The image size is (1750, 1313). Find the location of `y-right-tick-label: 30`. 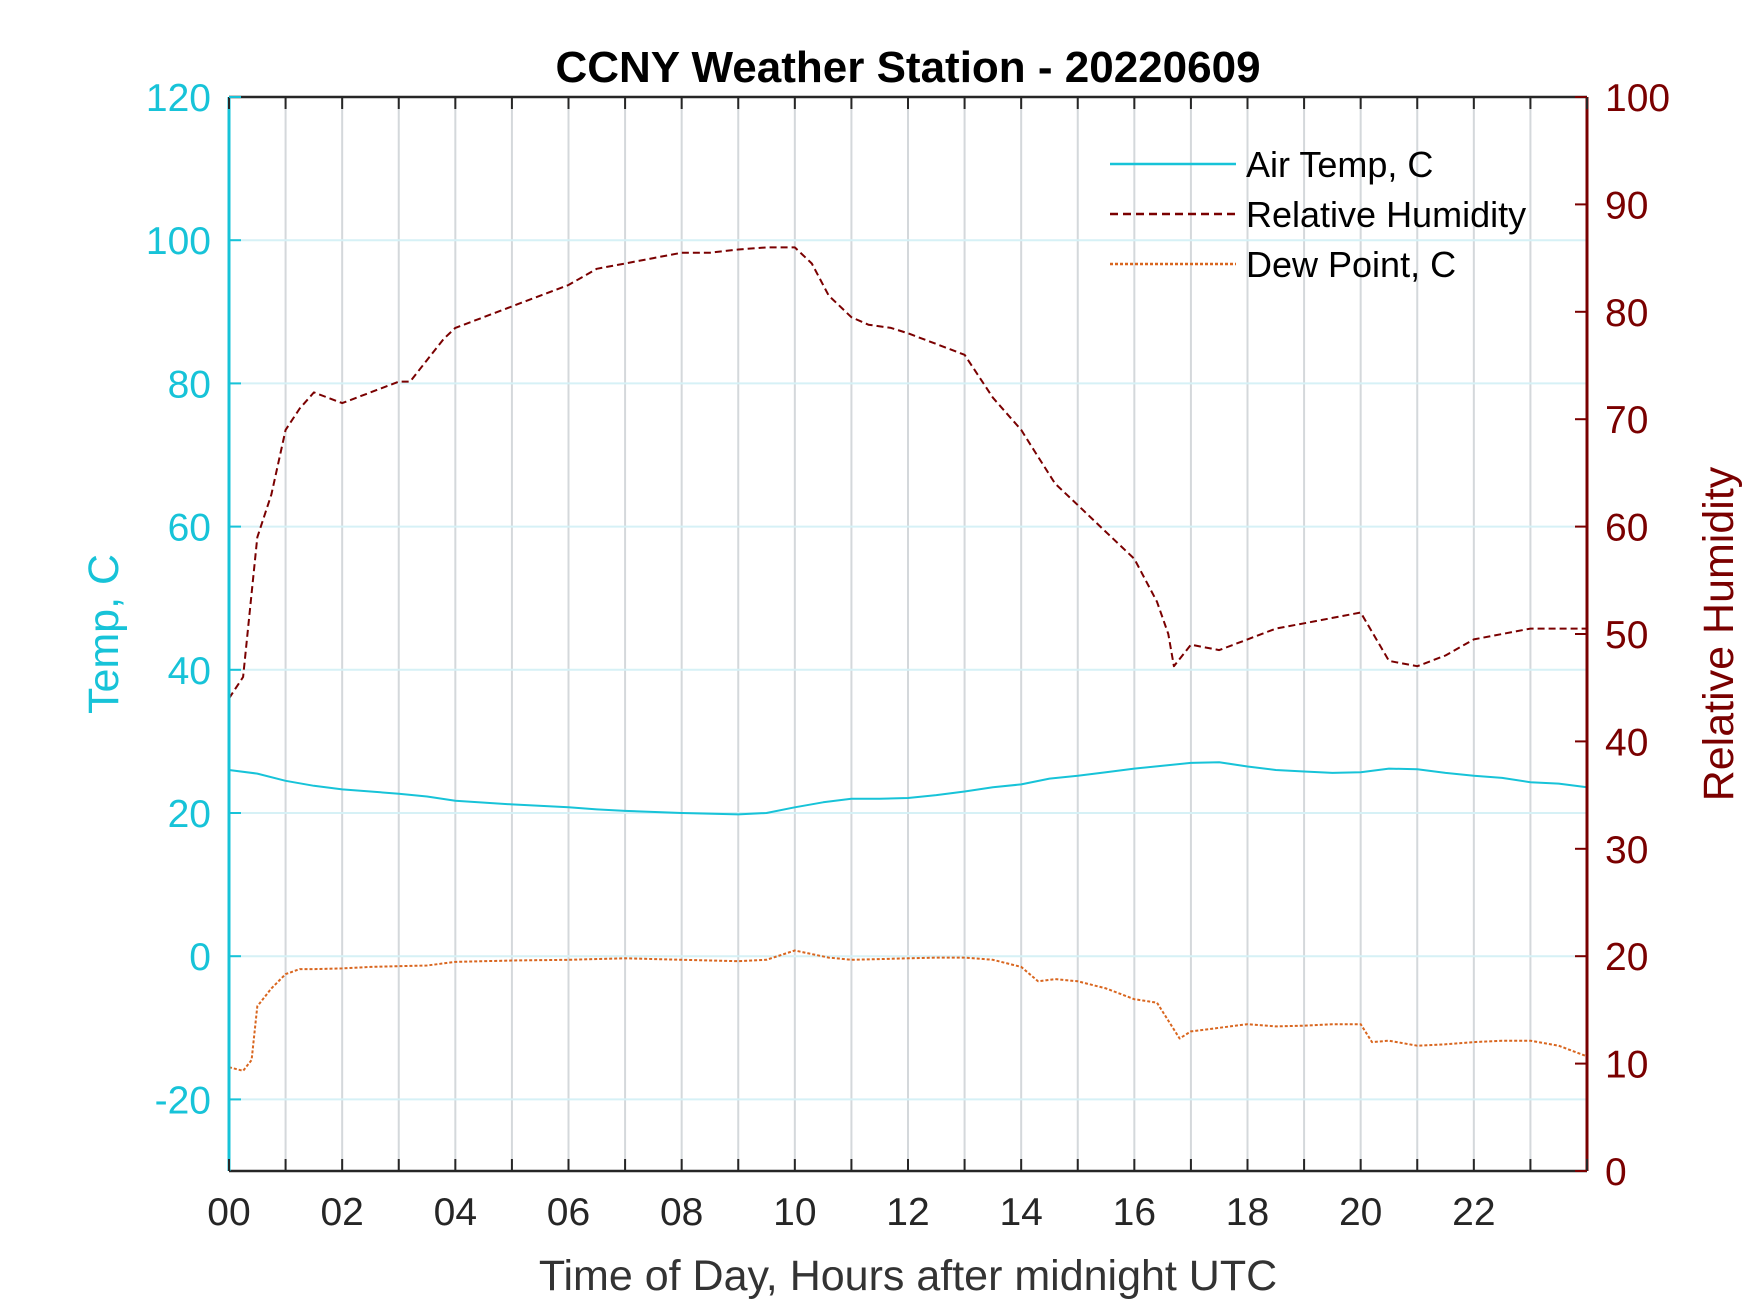

y-right-tick-label: 30 is located at coordinates (1626, 850).